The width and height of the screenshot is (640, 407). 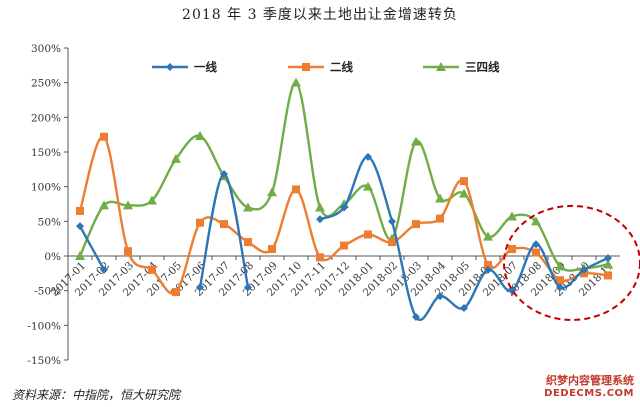 I want to click on y-tick-label: -100%, so click(x=44, y=326).